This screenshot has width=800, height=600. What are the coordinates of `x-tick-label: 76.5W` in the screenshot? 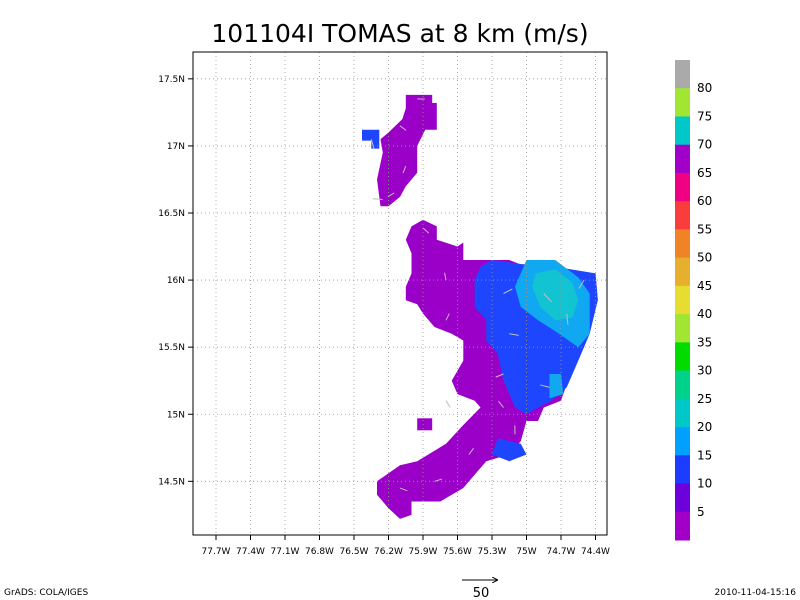 It's located at (354, 552).